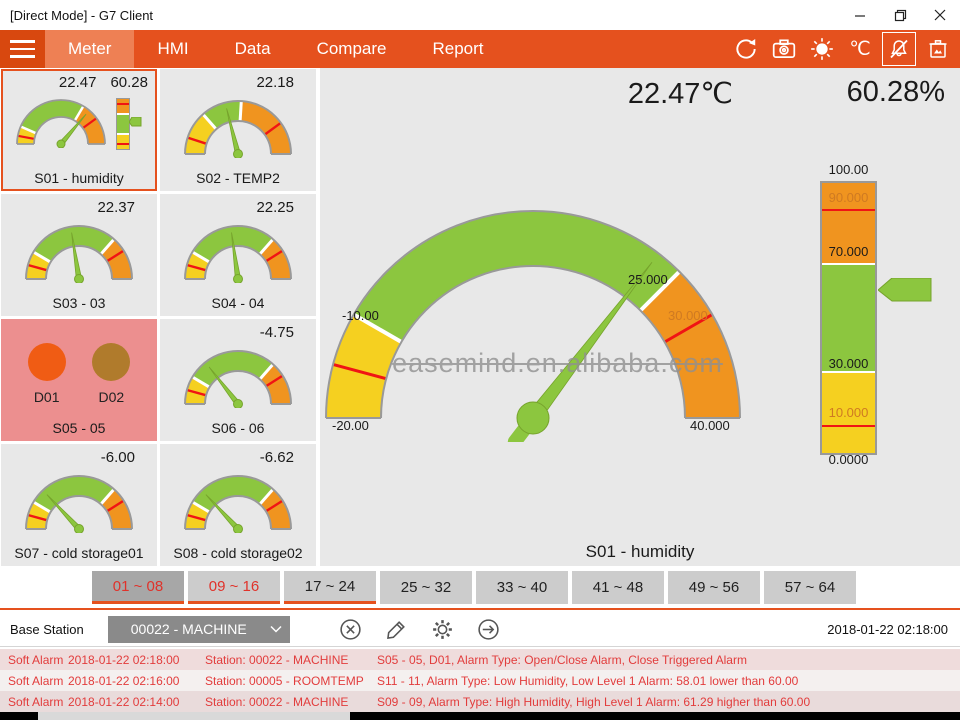 The height and width of the screenshot is (720, 960). Describe the element at coordinates (138, 587) in the screenshot. I see `tab-01-08: 01 ~ 08` at that location.